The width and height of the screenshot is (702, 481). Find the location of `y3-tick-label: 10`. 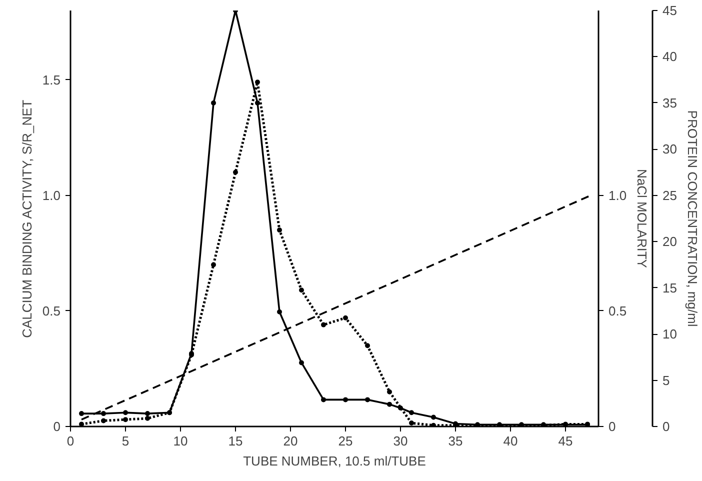

y3-tick-label: 10 is located at coordinates (669, 334).